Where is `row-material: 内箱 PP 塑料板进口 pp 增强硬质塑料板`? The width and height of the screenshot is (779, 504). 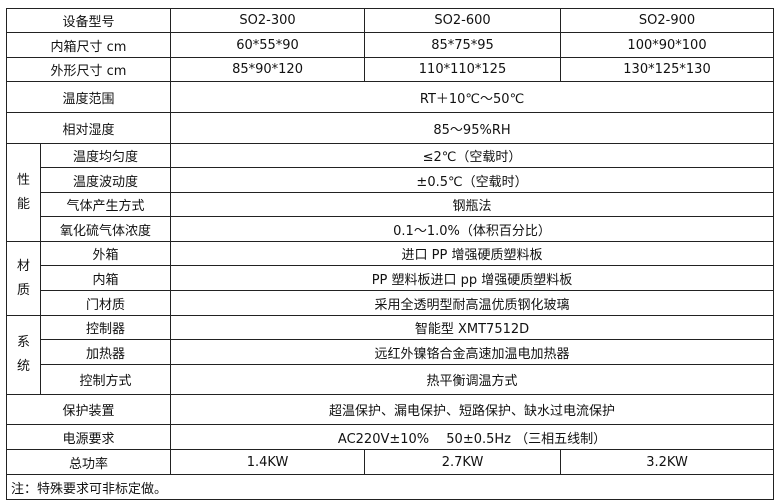 row-material: 内箱 PP 塑料板进口 pp 增强硬质塑料板 is located at coordinates (391, 278).